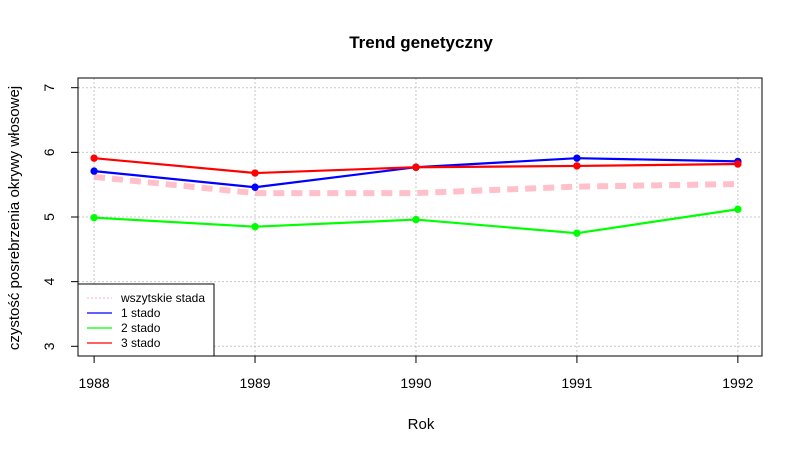 The width and height of the screenshot is (802, 454). I want to click on x-tick-label: 1989, so click(254, 383).